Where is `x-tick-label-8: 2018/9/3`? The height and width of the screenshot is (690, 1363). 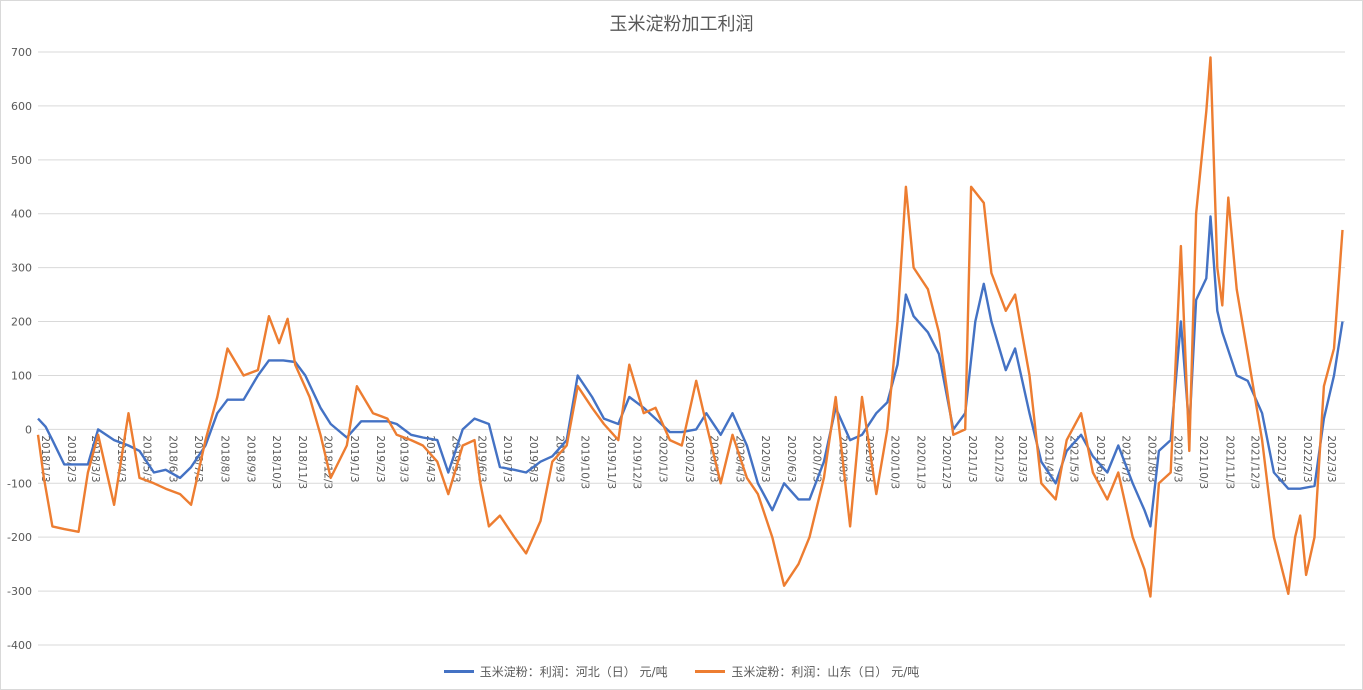
x-tick-label-8: 2018/9/3 is located at coordinates (251, 458).